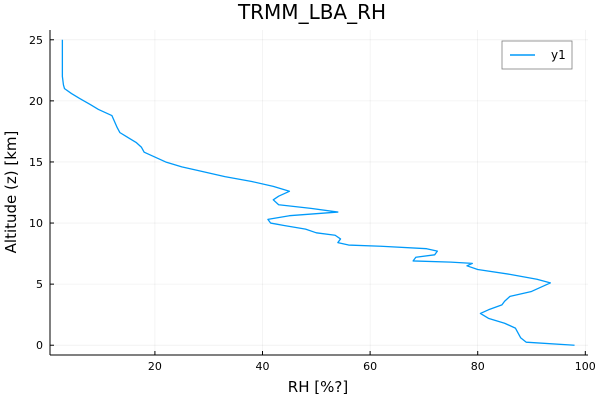 This screenshot has height=400, width=600. Describe the element at coordinates (36, 223) in the screenshot. I see `y-tick-label: 10` at that location.